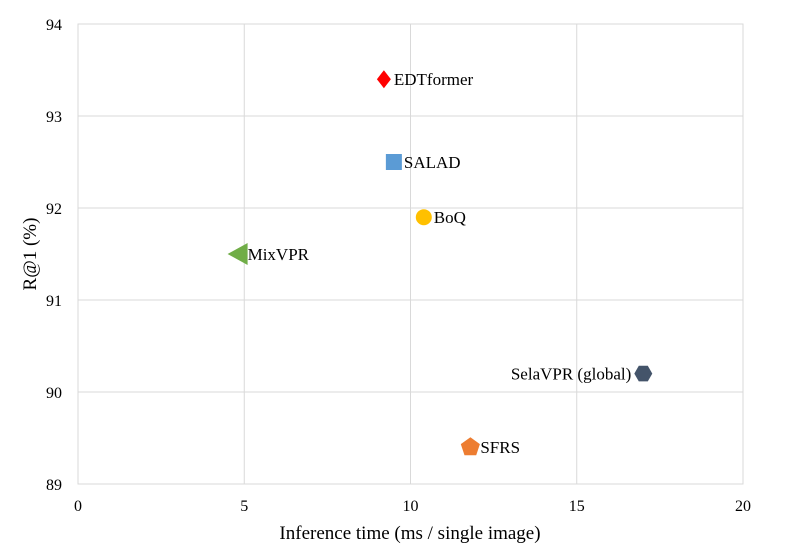  I want to click on x-tick-label: 0, so click(78, 506).